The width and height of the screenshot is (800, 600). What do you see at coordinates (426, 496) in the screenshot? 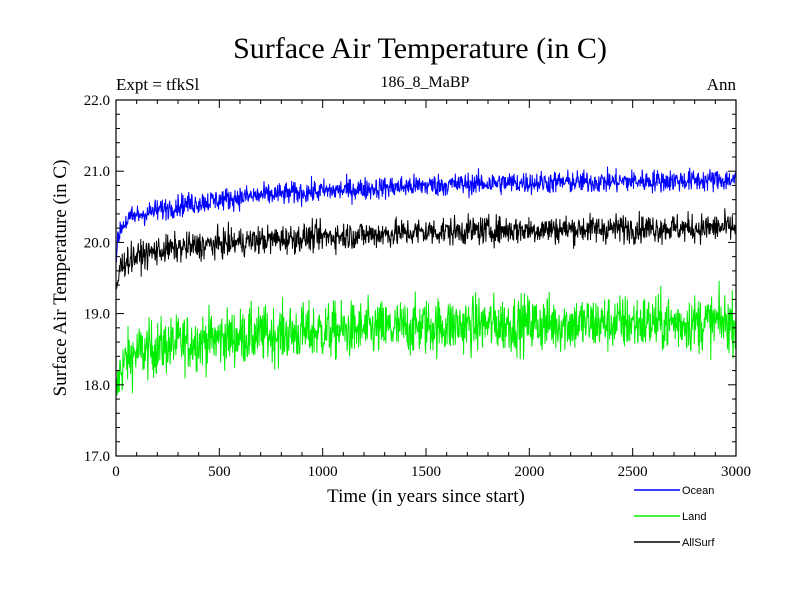
I see `x-axis-label: Time (in years since start)` at bounding box center [426, 496].